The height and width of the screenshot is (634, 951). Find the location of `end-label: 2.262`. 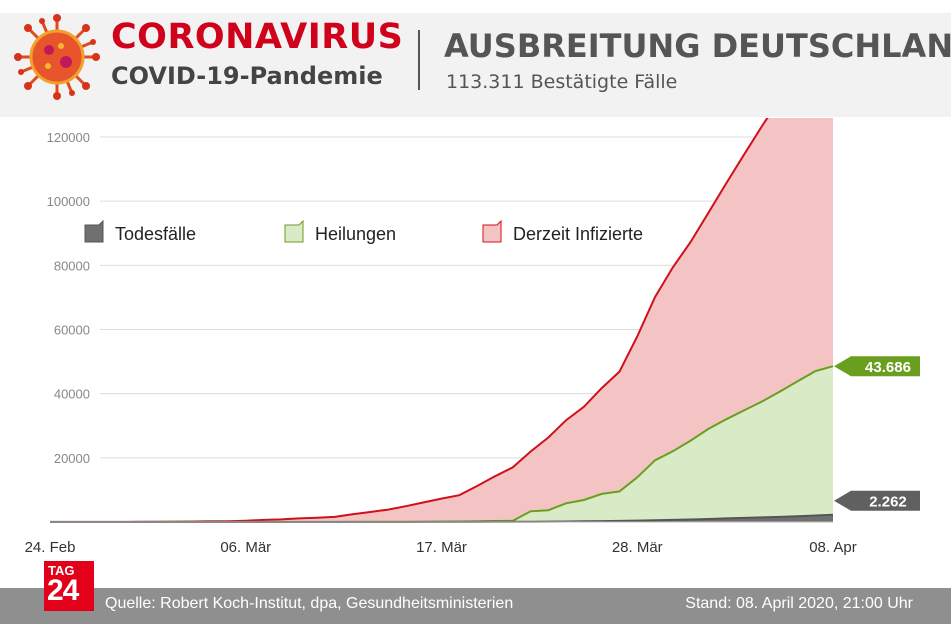

end-label: 2.262 is located at coordinates (888, 502).